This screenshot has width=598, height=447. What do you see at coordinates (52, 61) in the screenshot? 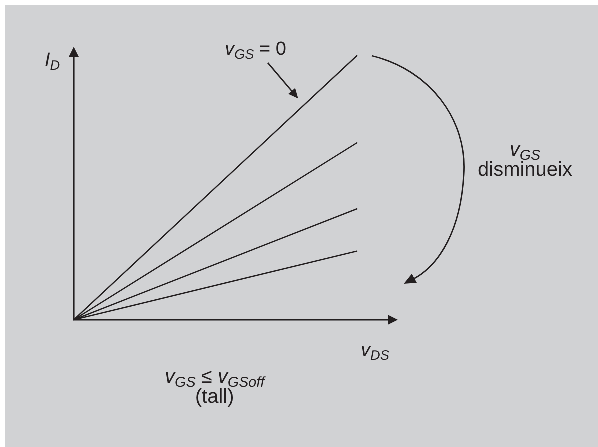
I see `y-axis-title: I$_{D}$` at bounding box center [52, 61].